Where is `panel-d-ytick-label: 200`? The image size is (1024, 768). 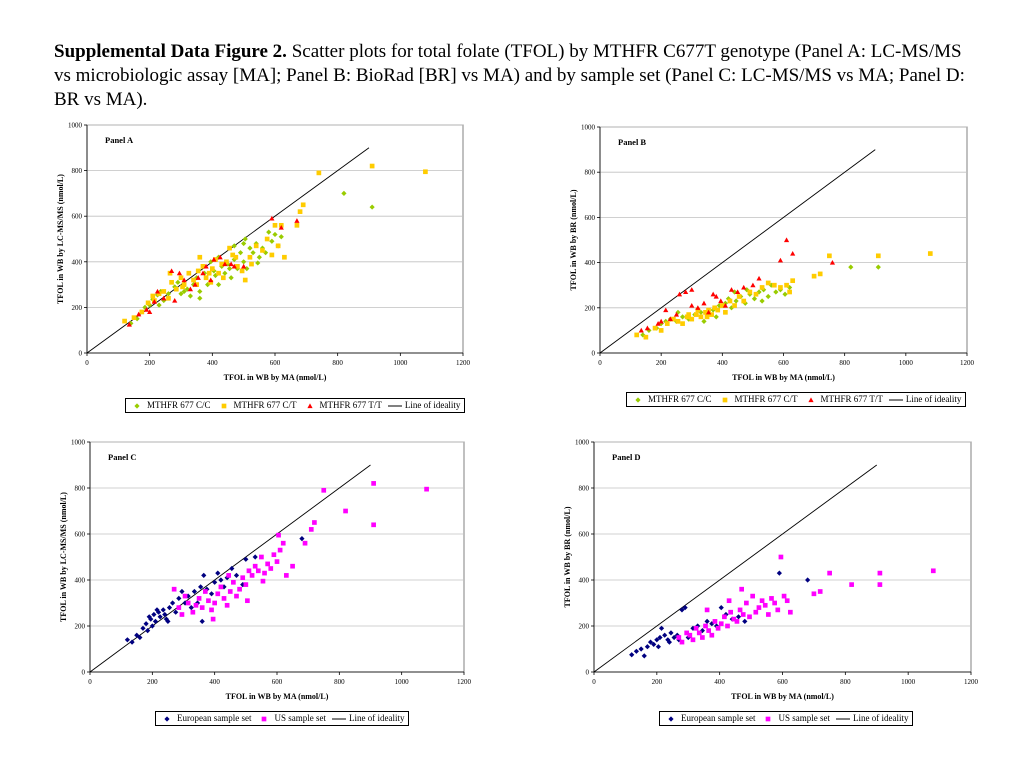
panel-d-ytick-label: 200 is located at coordinates (584, 627).